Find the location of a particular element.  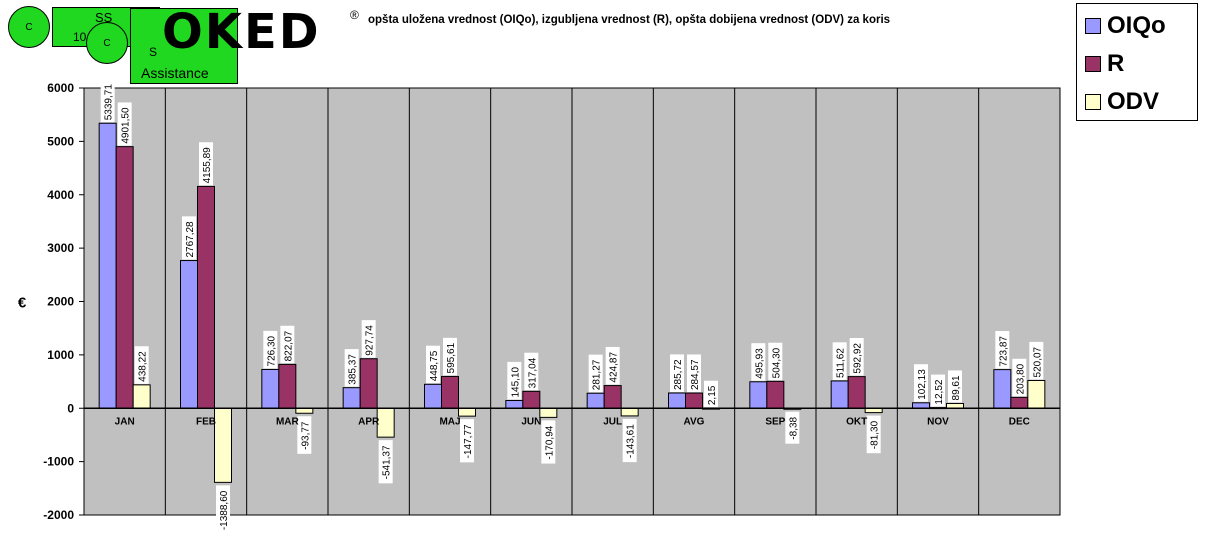

value-label: 2,15 is located at coordinates (712, 395).